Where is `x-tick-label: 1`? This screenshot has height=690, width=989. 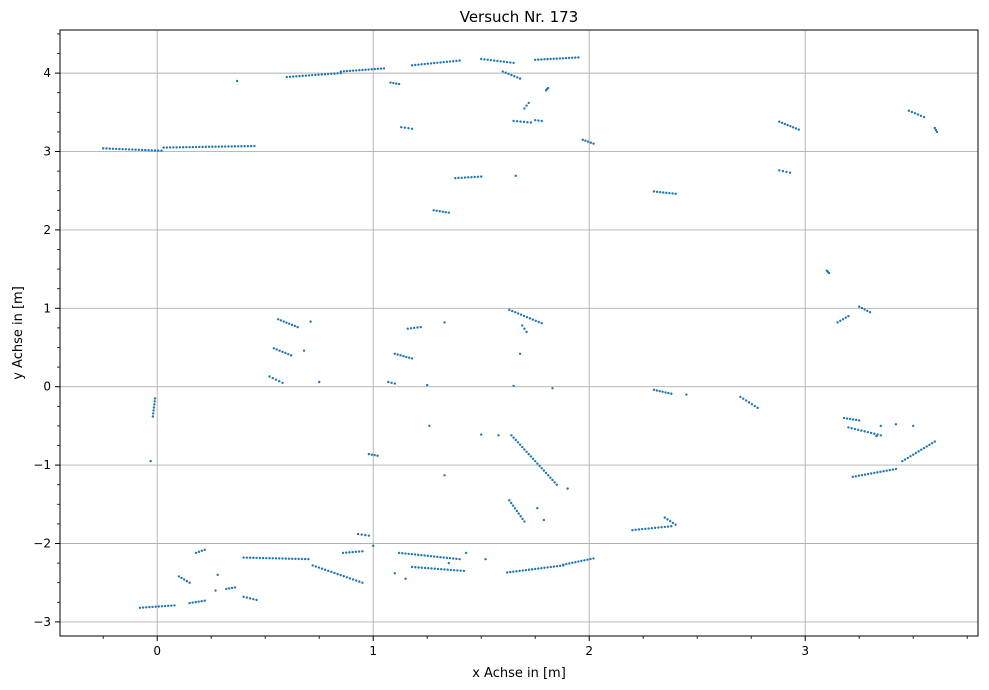
x-tick-label: 1 is located at coordinates (373, 651).